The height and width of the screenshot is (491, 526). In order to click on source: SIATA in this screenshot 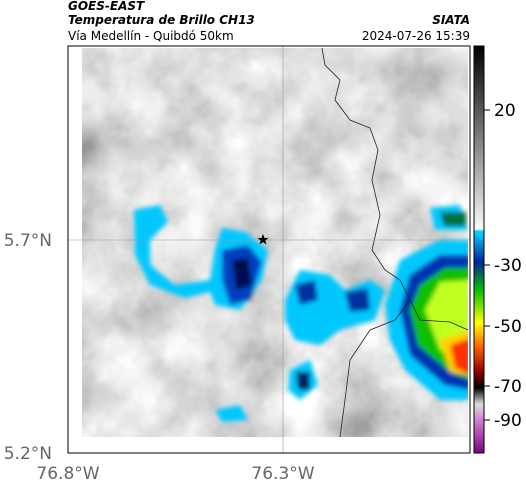, I will do `click(451, 20)`.